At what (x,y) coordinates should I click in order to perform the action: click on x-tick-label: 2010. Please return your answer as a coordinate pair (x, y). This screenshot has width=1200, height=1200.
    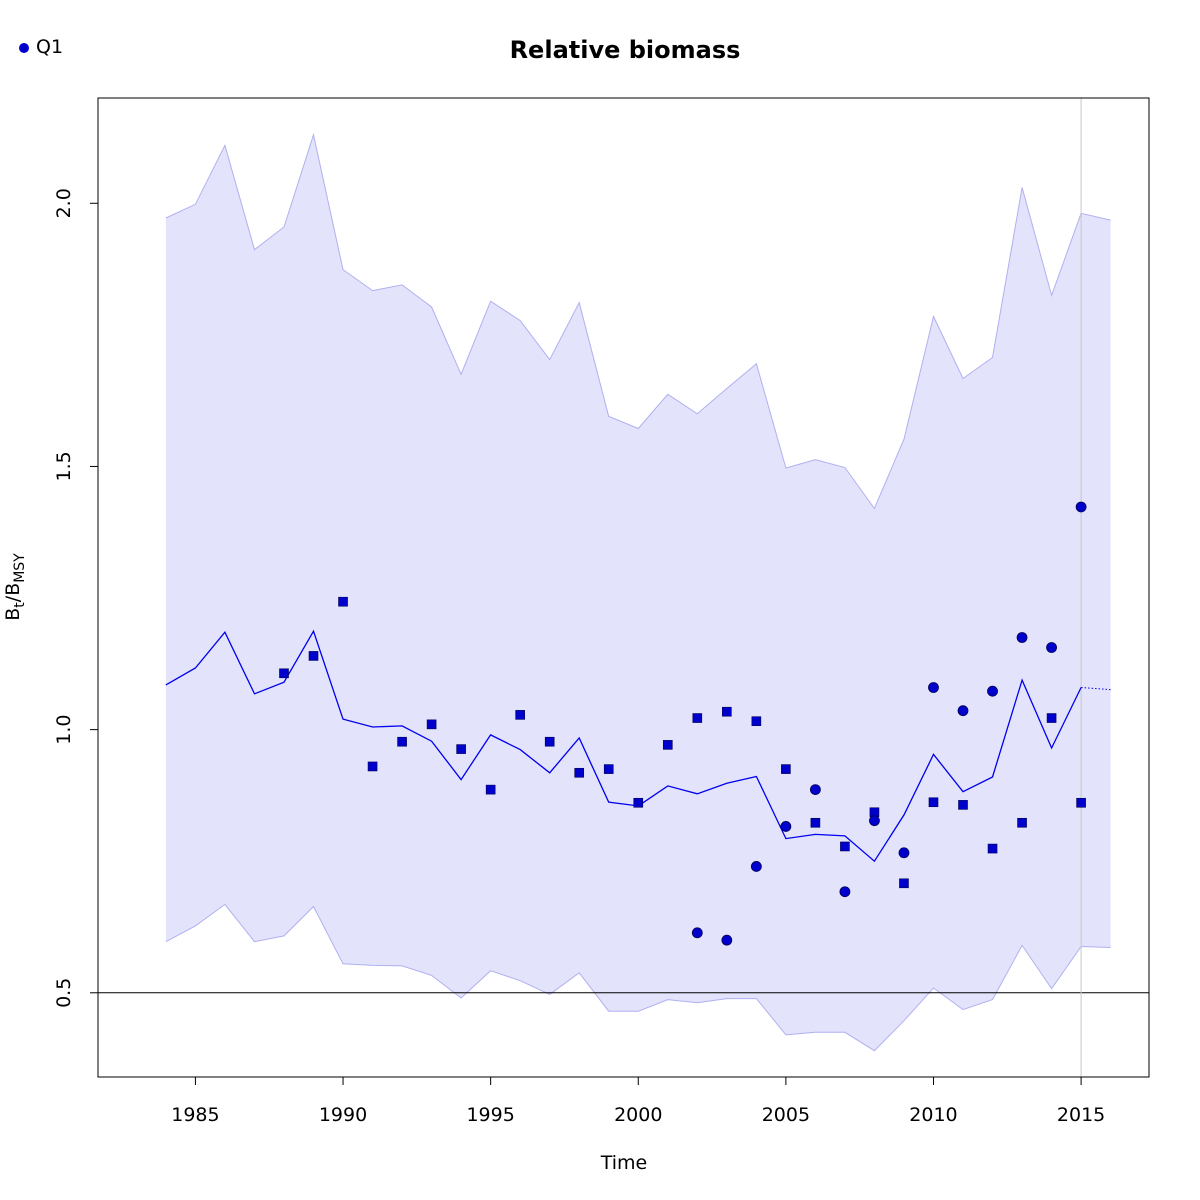
    Looking at the image, I should click on (933, 1115).